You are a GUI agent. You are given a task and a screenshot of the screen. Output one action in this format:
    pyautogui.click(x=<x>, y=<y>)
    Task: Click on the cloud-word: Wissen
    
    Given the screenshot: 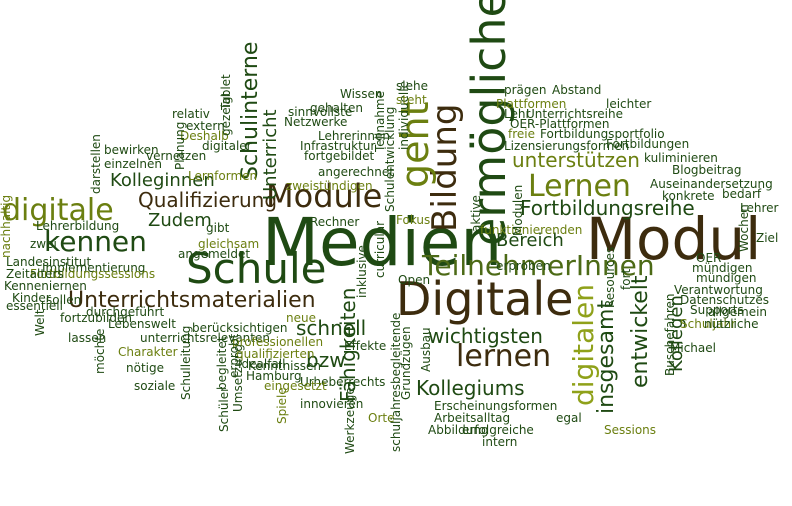 What is the action you would take?
    pyautogui.click(x=361, y=94)
    